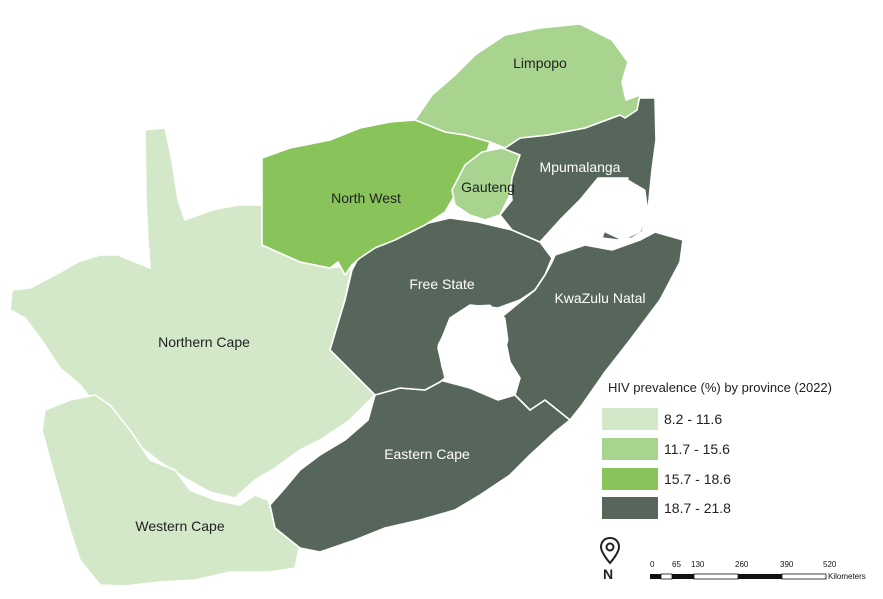  What do you see at coordinates (697, 449) in the screenshot?
I see `legend-label: 11.7 - 15.6` at bounding box center [697, 449].